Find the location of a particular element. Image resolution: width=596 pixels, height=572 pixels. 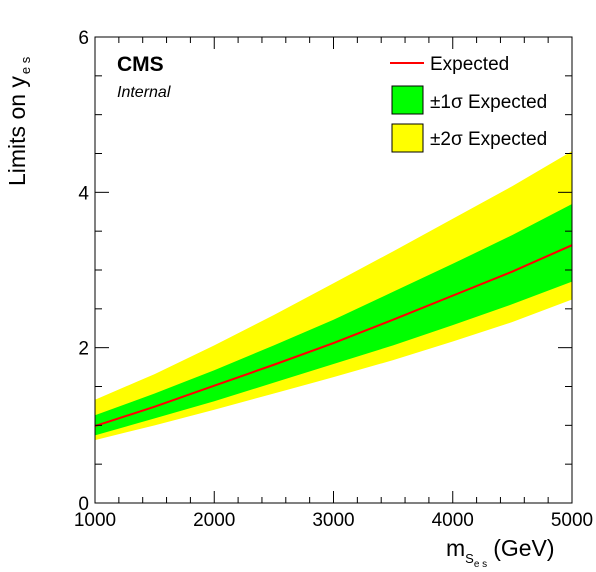

y-tick-label: 0 is located at coordinates (83, 504).